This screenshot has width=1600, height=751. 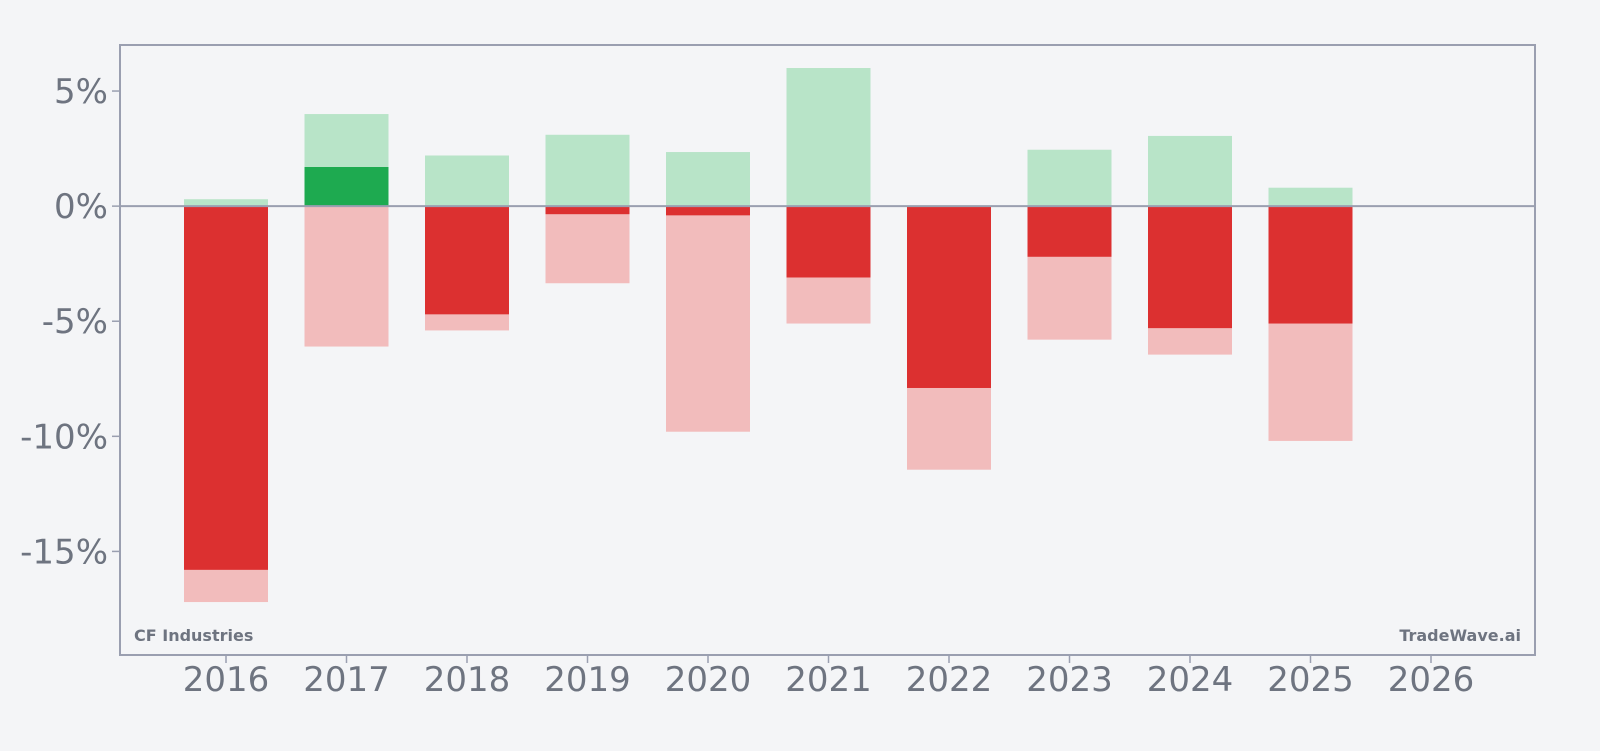 I want to click on y-tick-label: 0%, so click(x=81, y=207).